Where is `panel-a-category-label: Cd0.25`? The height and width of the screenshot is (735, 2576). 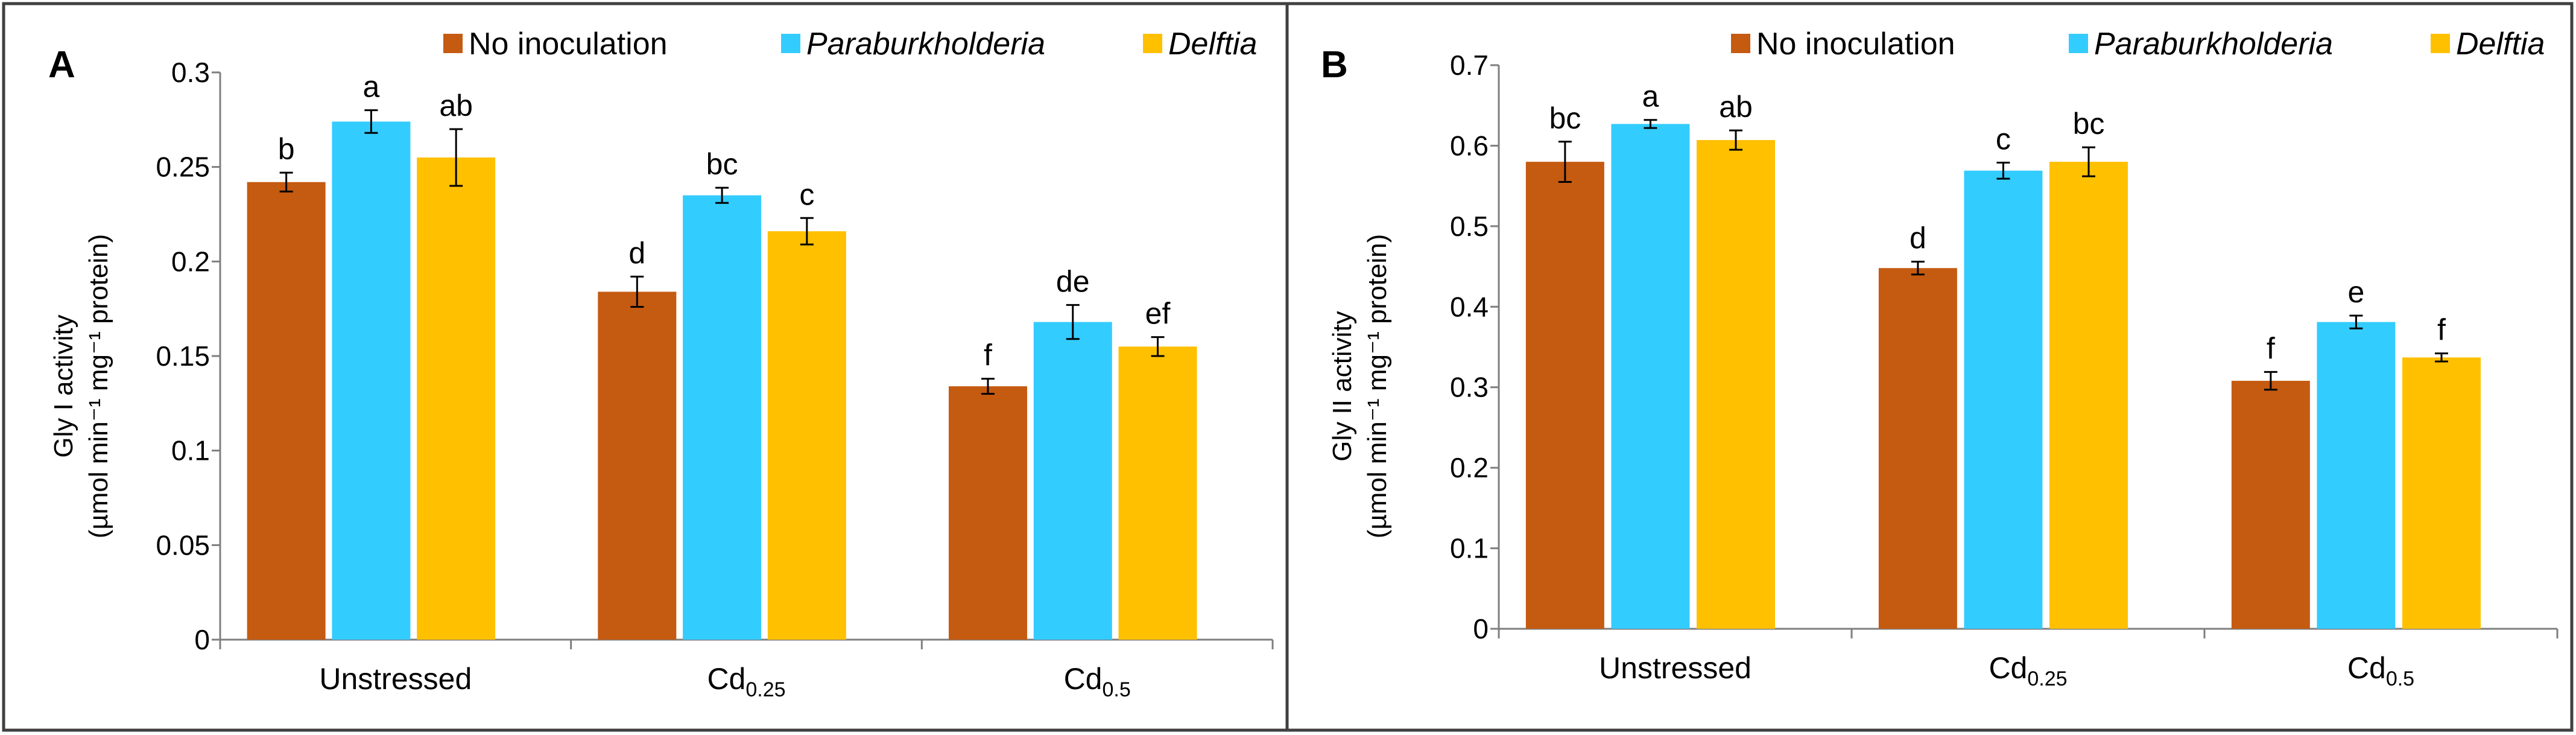 panel-a-category-label: Cd0.25 is located at coordinates (746, 681).